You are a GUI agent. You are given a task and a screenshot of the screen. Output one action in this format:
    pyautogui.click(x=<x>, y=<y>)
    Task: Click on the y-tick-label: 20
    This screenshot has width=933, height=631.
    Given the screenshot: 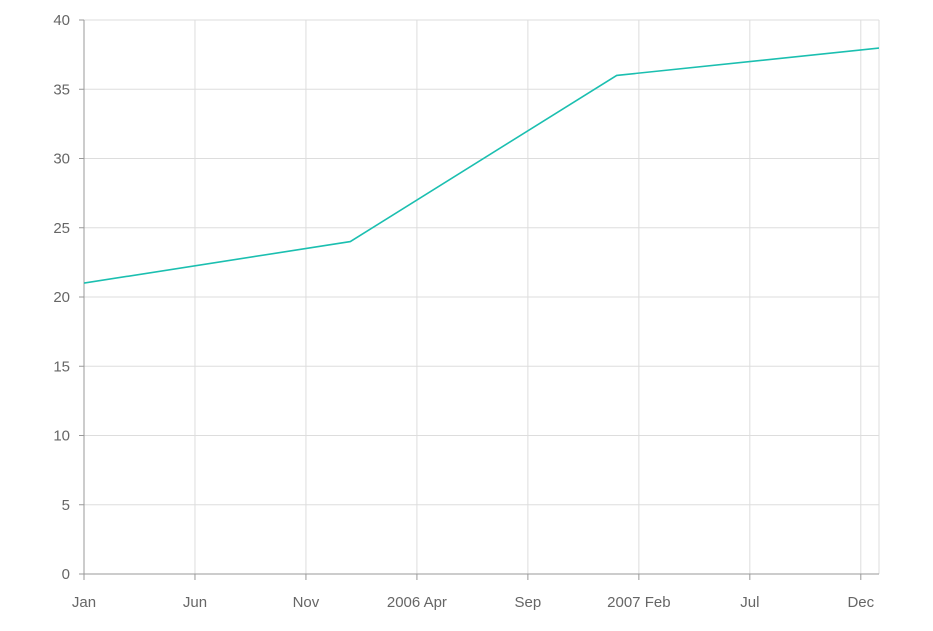 What is the action you would take?
    pyautogui.click(x=61, y=297)
    